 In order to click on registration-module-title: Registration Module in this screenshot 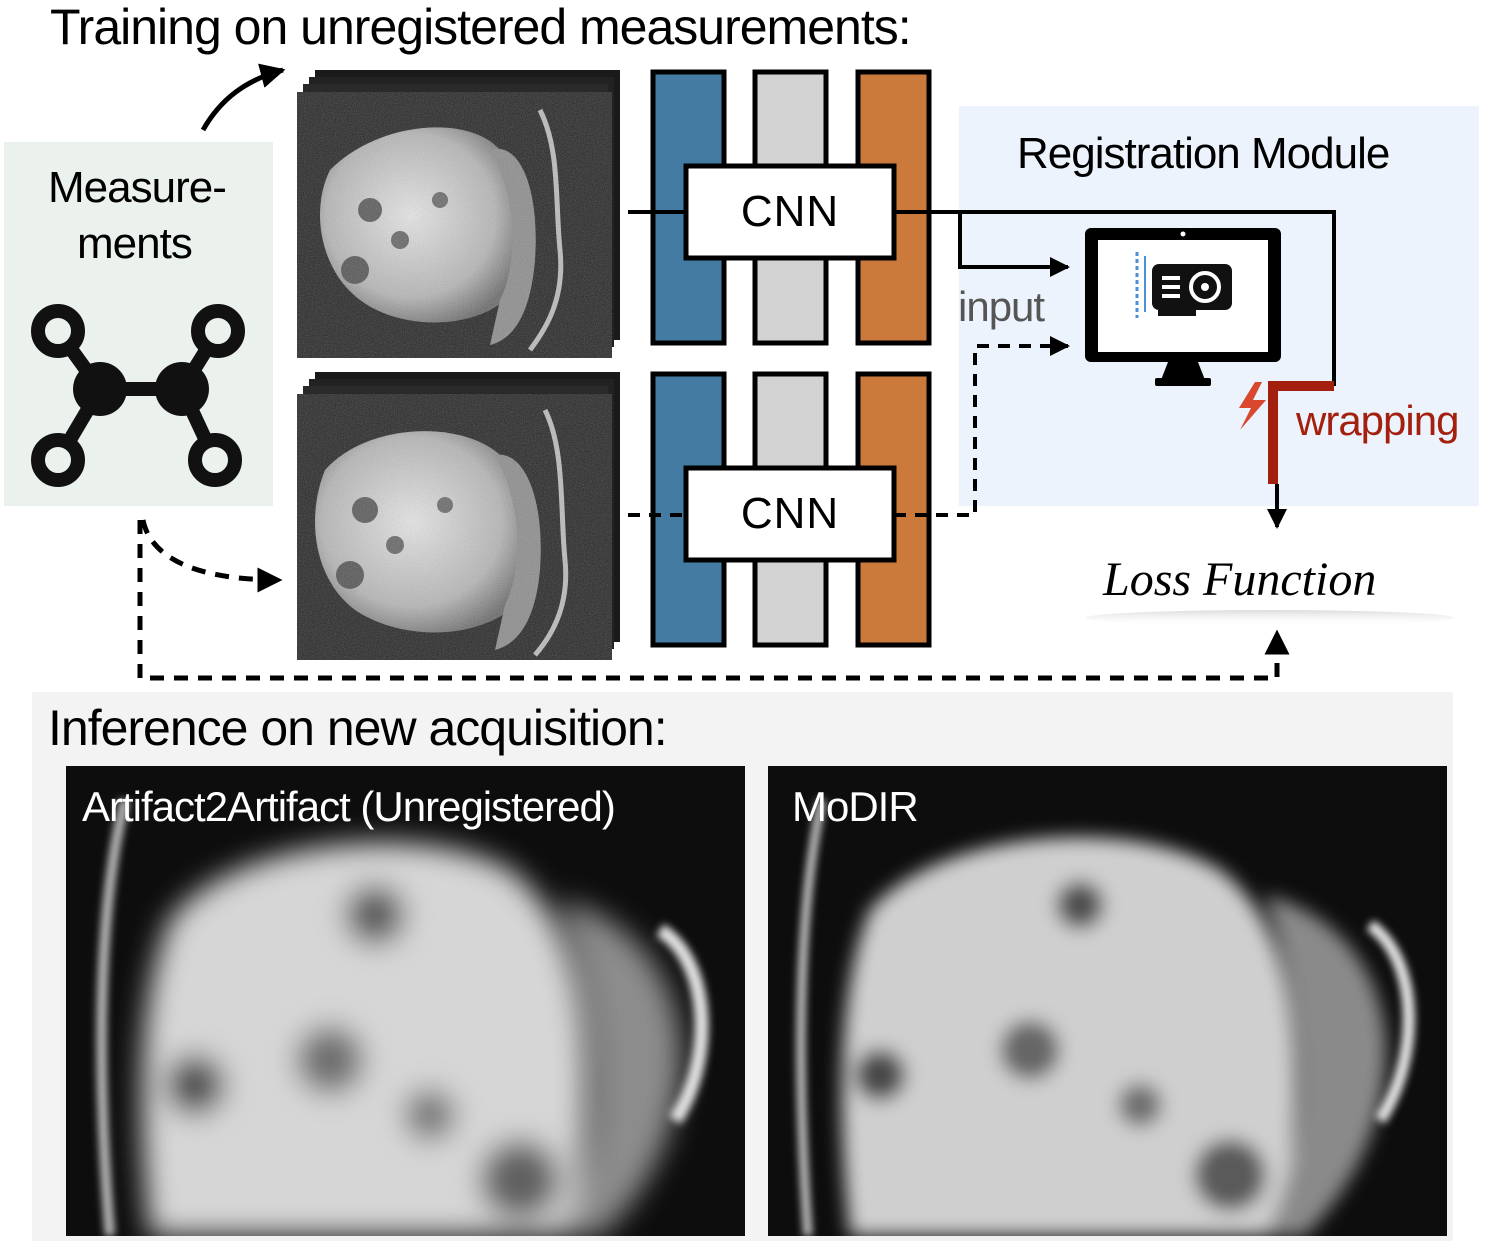, I will do `click(1203, 153)`.